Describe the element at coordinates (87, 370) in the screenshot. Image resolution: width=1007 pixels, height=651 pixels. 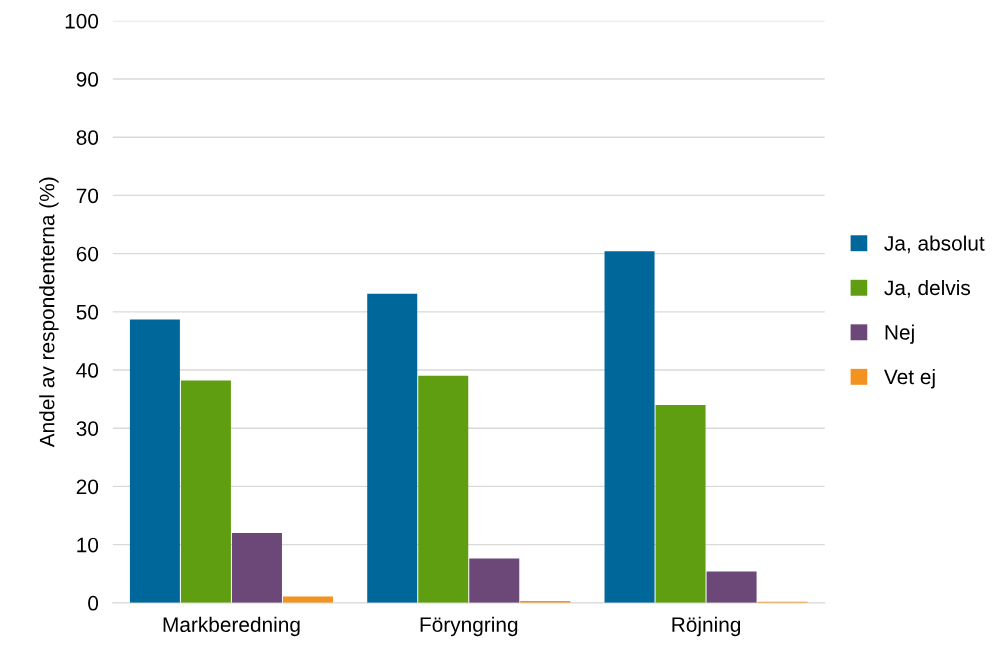
I see `y-tick-label: 40` at that location.